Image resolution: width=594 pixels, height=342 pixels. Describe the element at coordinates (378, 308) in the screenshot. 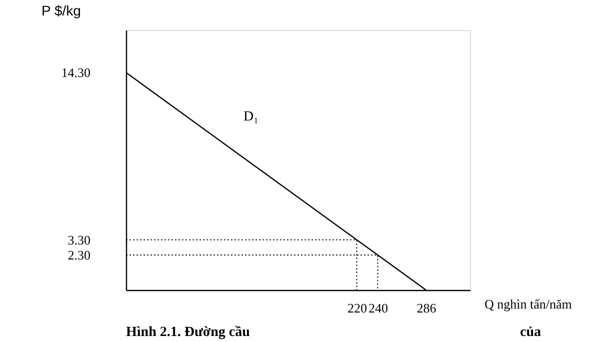

I see `x-tick-label: 240` at that location.